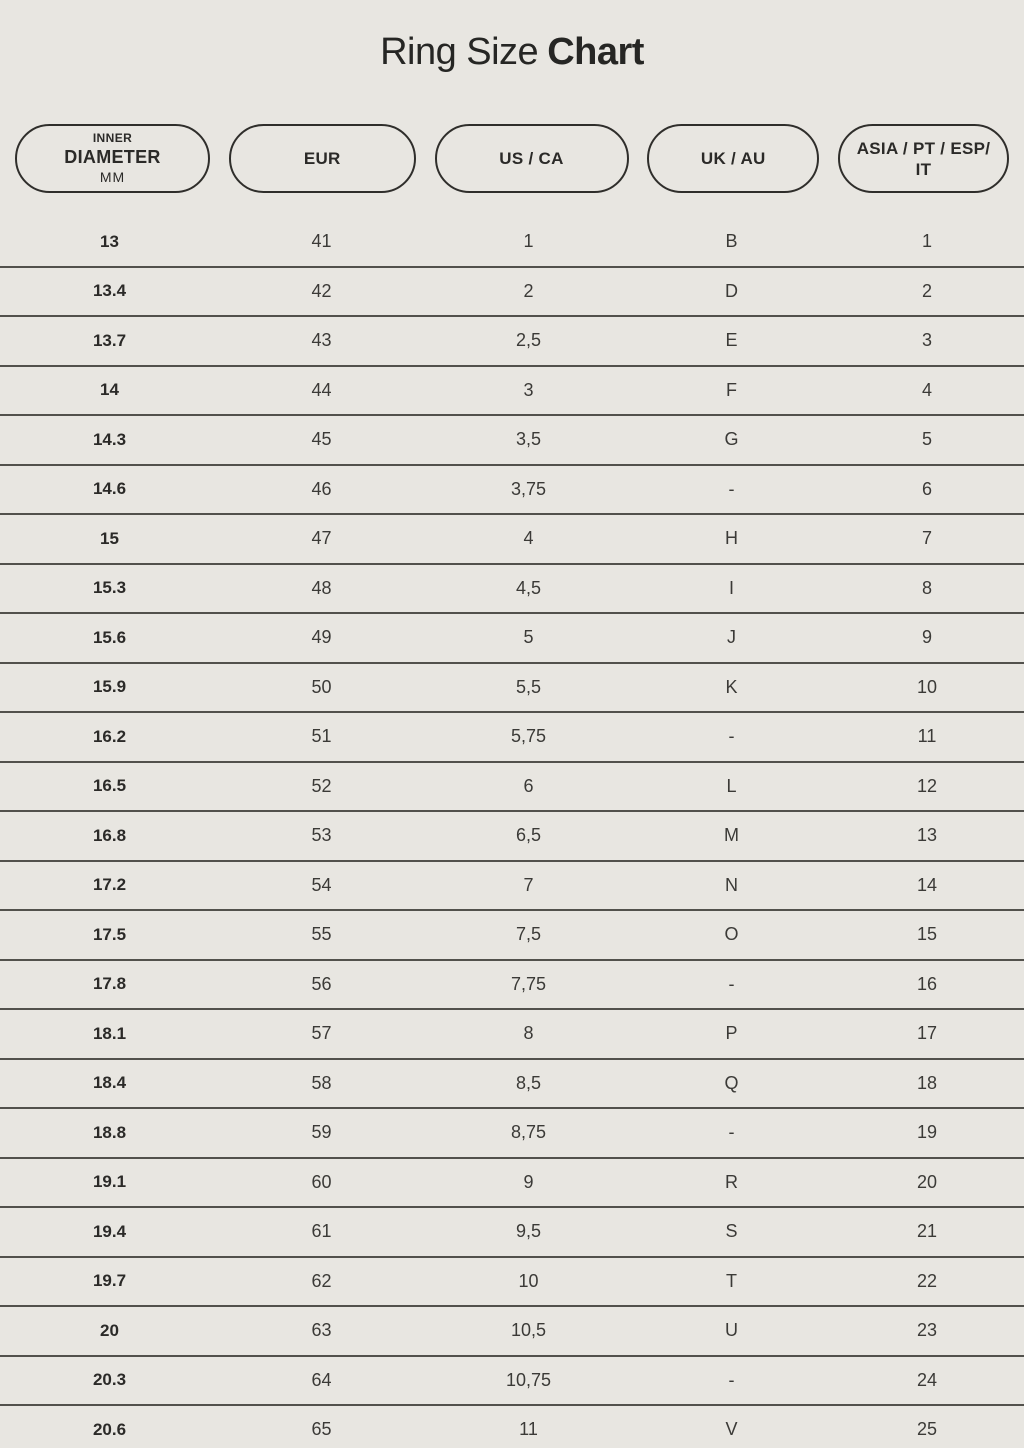 The width and height of the screenshot is (1024, 1448). I want to click on column-header-inner-label: INNER, so click(112, 138).